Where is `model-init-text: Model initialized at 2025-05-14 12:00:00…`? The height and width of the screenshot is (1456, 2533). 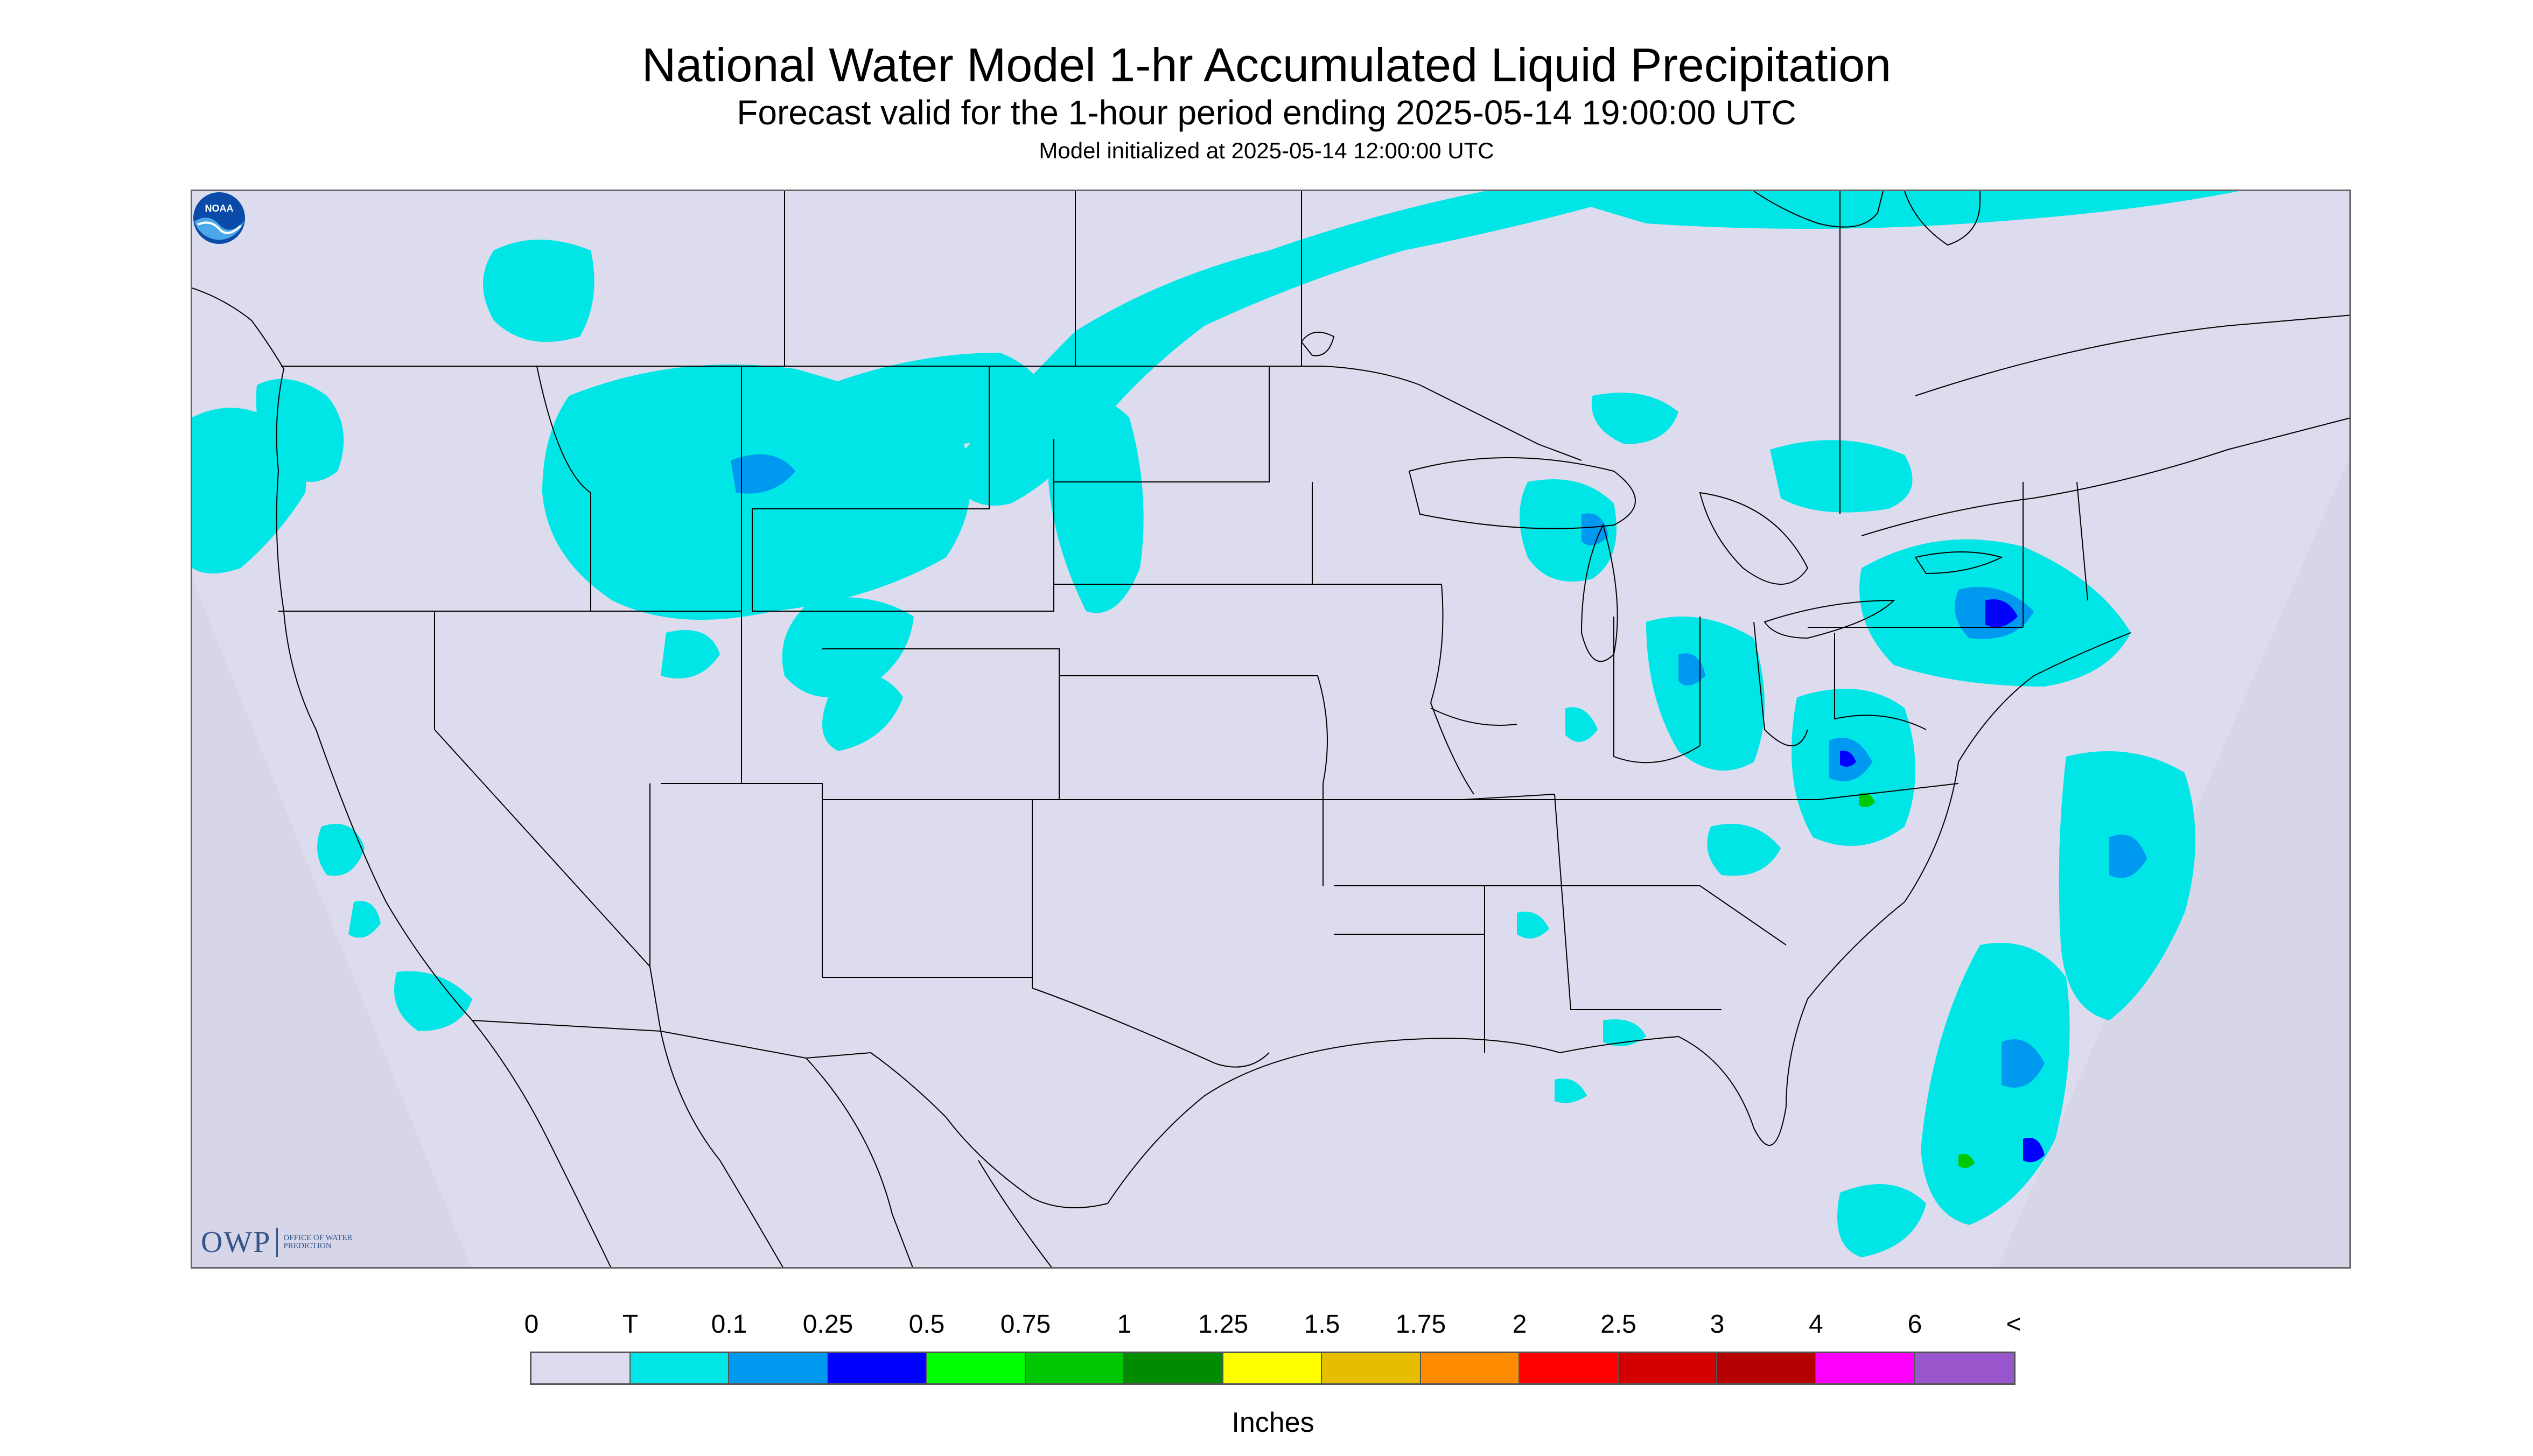 model-init-text: Model initialized at 2025-05-14 12:00:00… is located at coordinates (1266, 150).